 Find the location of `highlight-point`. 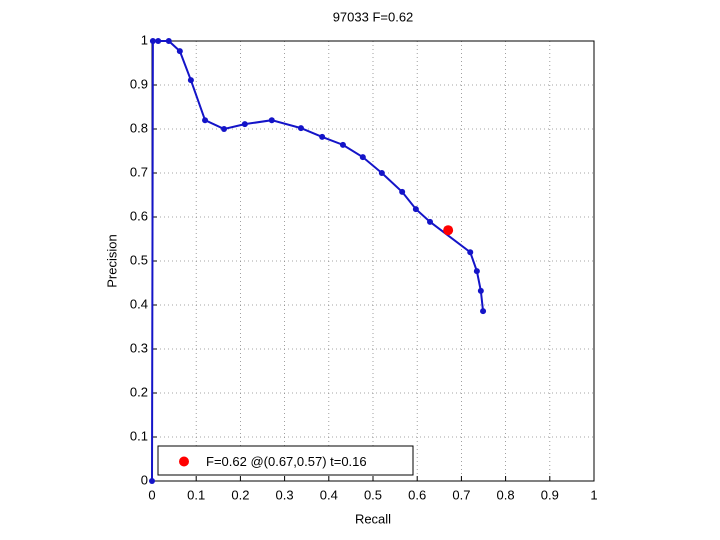

highlight-point is located at coordinates (448, 230).